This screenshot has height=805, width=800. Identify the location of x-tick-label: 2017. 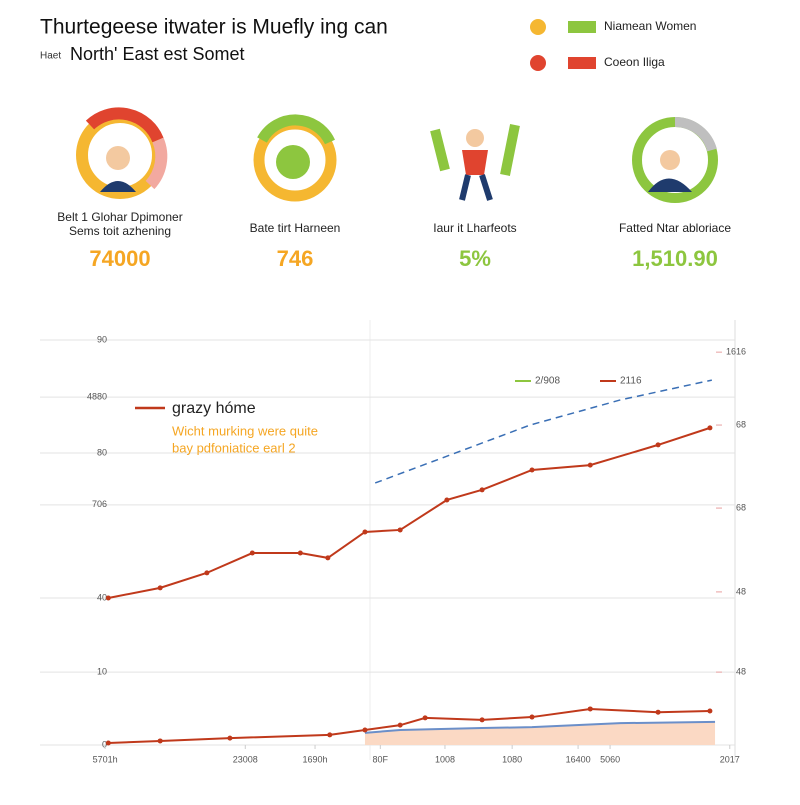
(730, 759).